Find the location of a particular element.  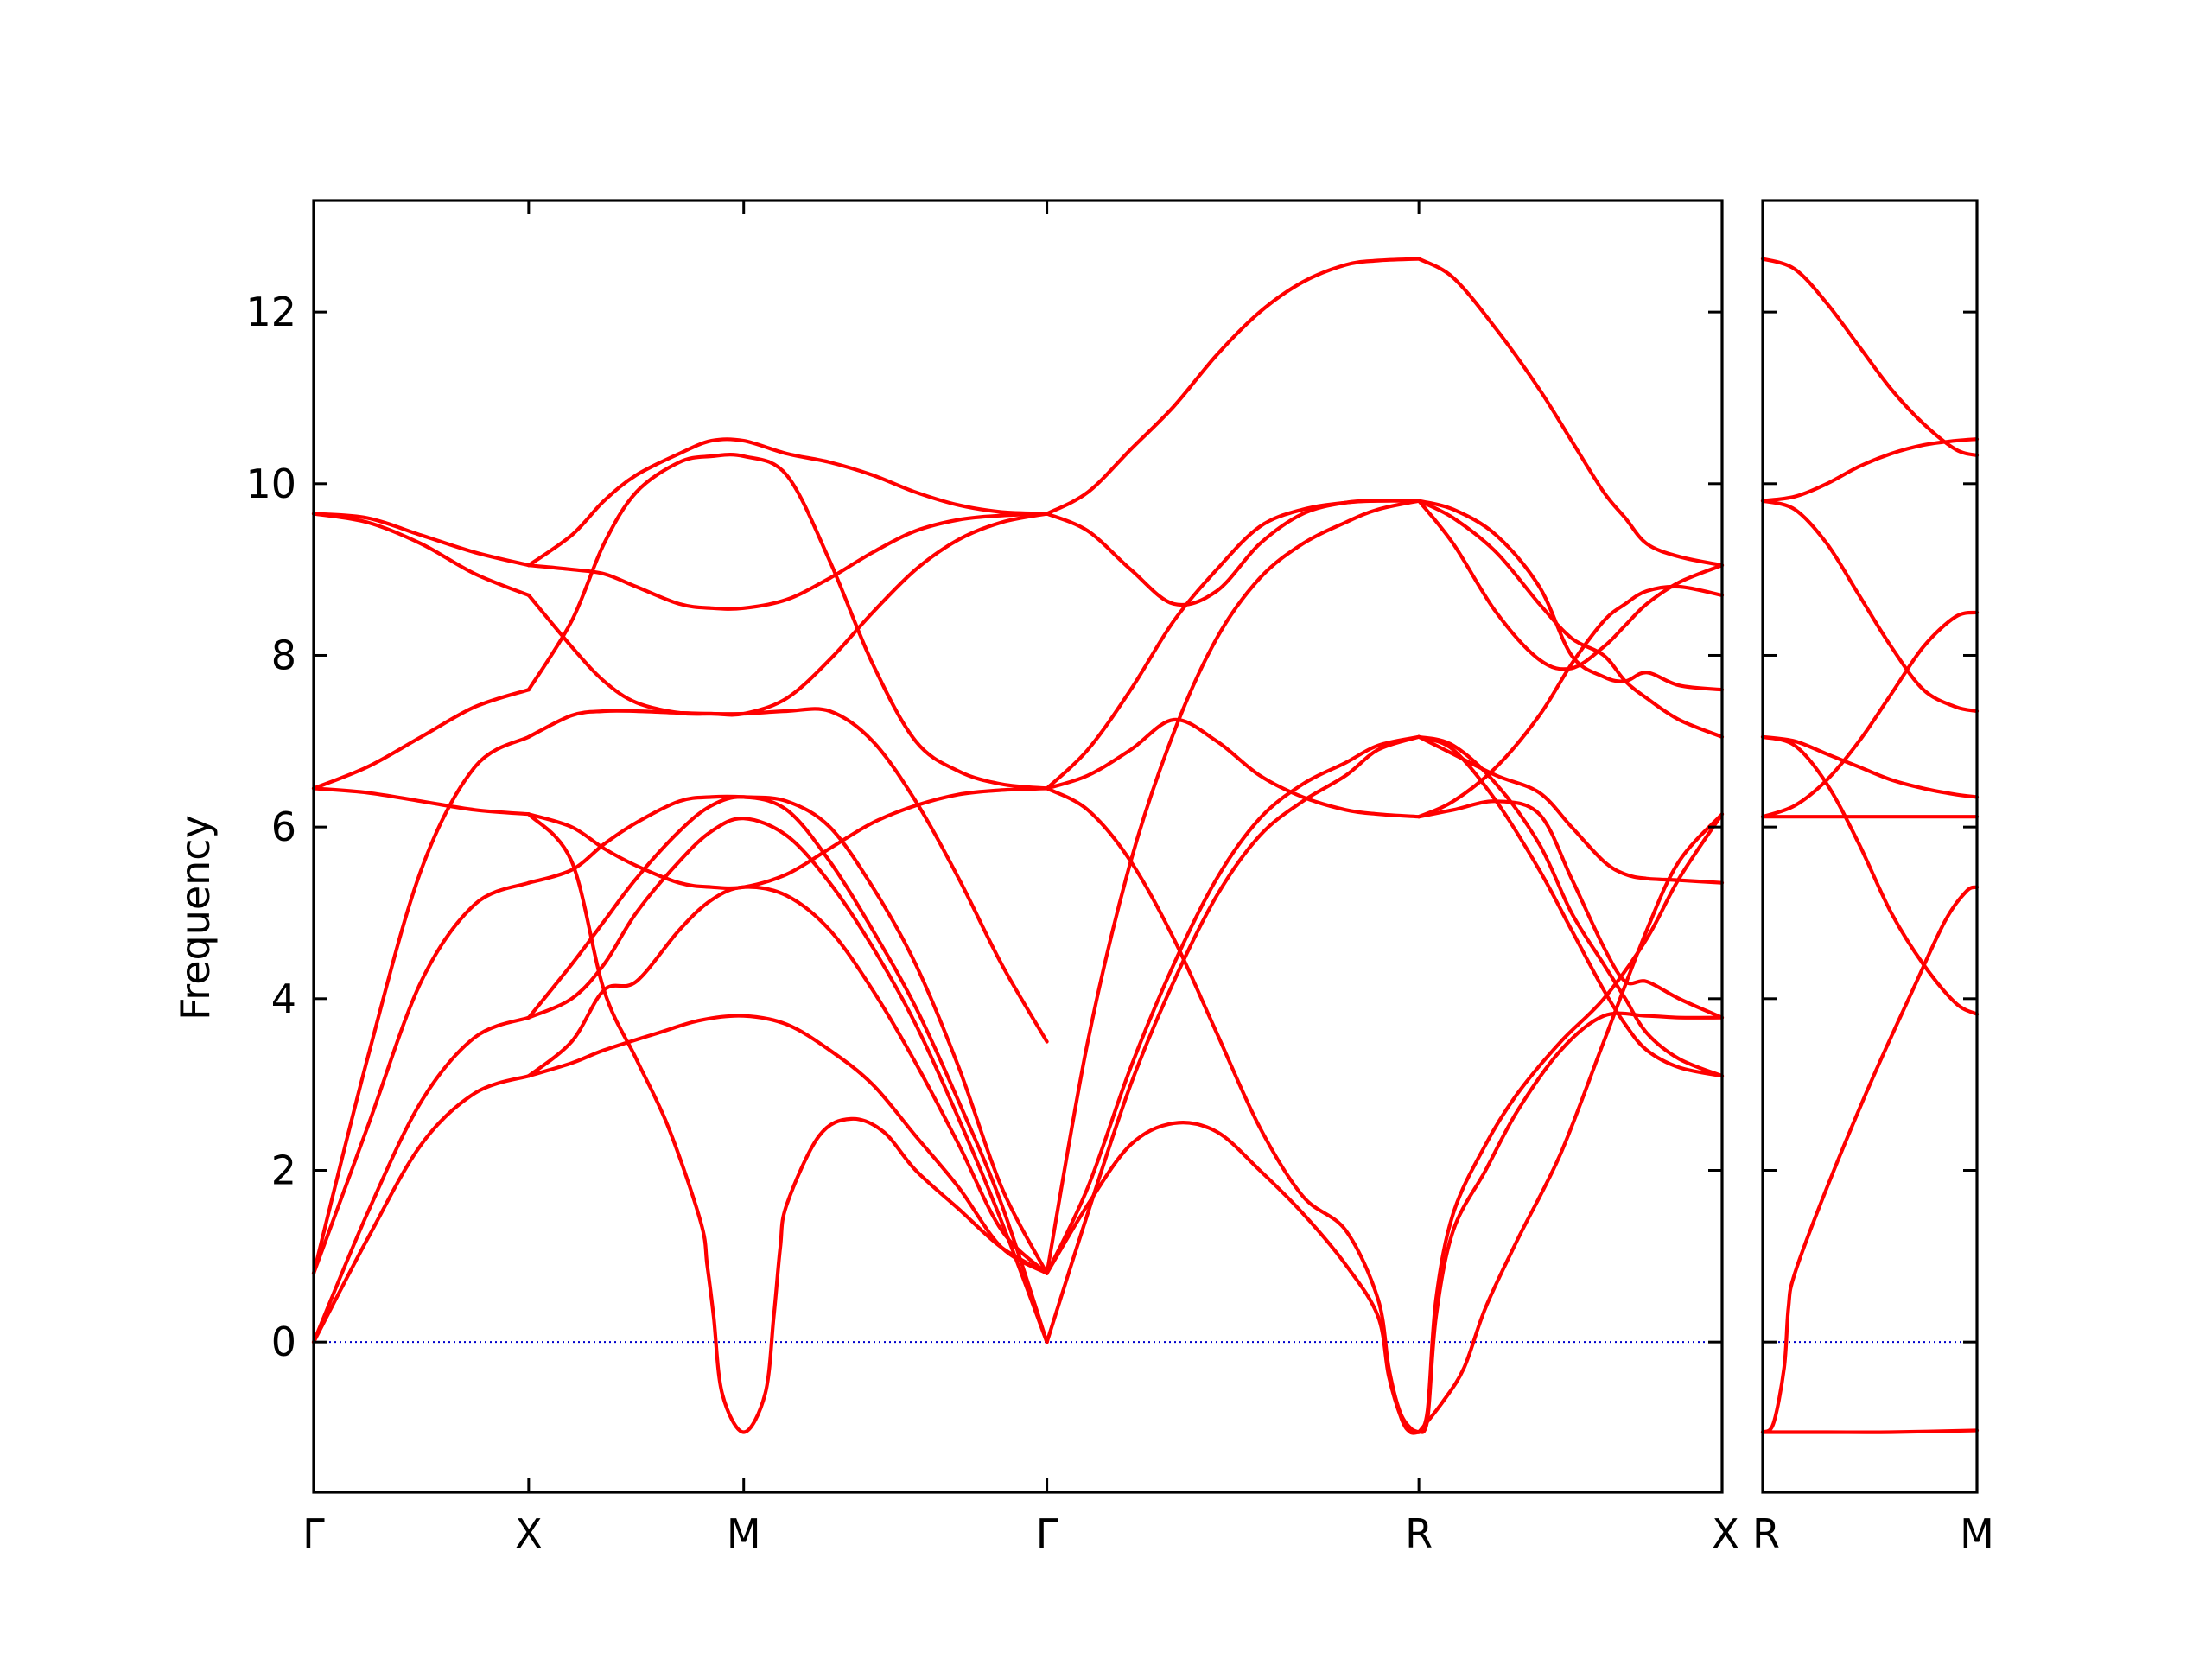

y-tick-label: 0 is located at coordinates (283, 1342).